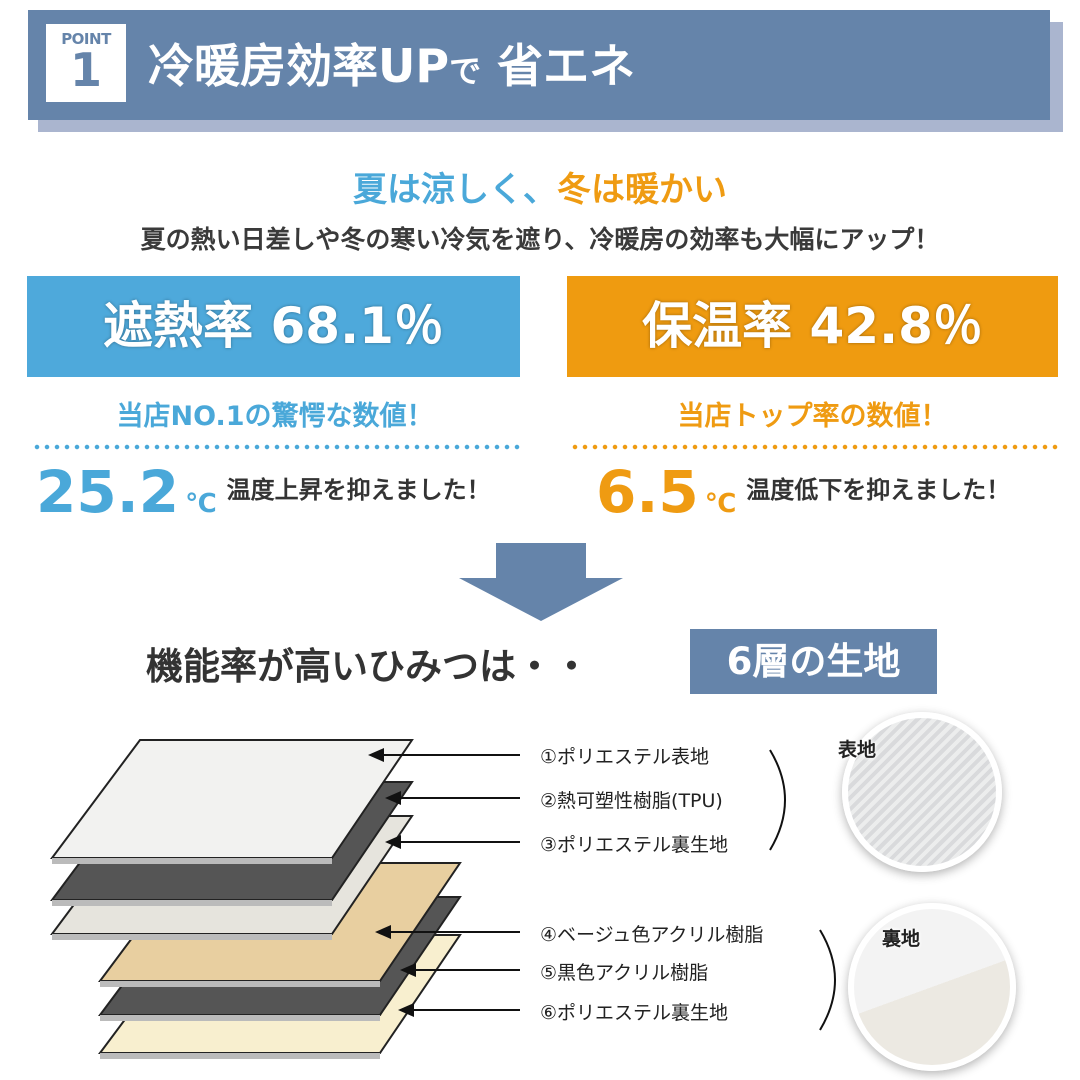 This screenshot has width=1080, height=1080. Describe the element at coordinates (85, 70) in the screenshot. I see `point-number: 1` at that location.